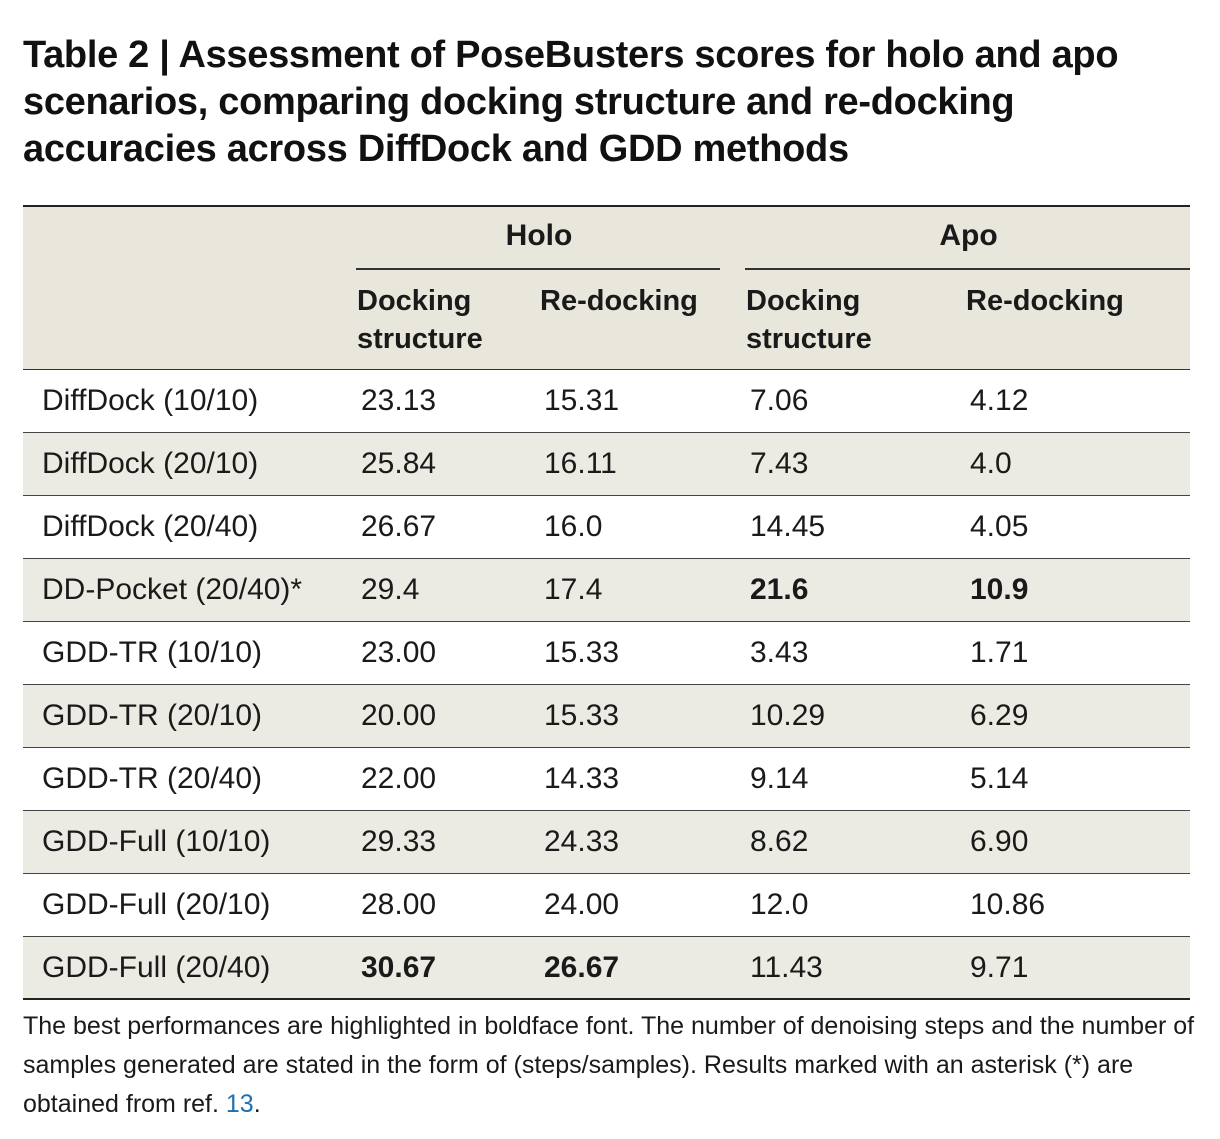 This screenshot has height=1139, width=1220. I want to click on value-cell: 16.0, so click(573, 526).